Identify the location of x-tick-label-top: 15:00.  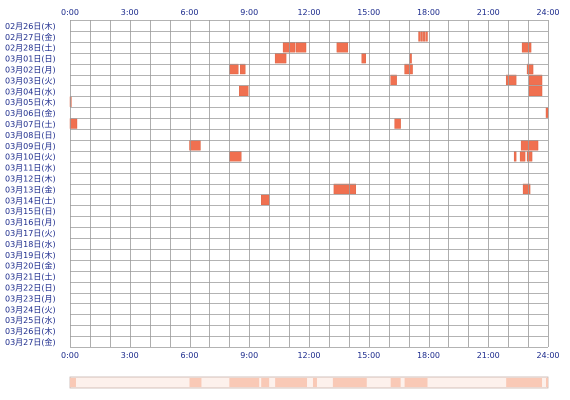
(368, 12).